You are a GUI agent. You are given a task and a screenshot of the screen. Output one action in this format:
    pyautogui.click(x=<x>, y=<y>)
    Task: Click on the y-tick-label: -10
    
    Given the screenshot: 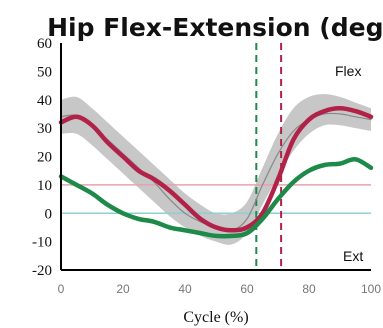 What is the action you would take?
    pyautogui.click(x=42, y=243)
    